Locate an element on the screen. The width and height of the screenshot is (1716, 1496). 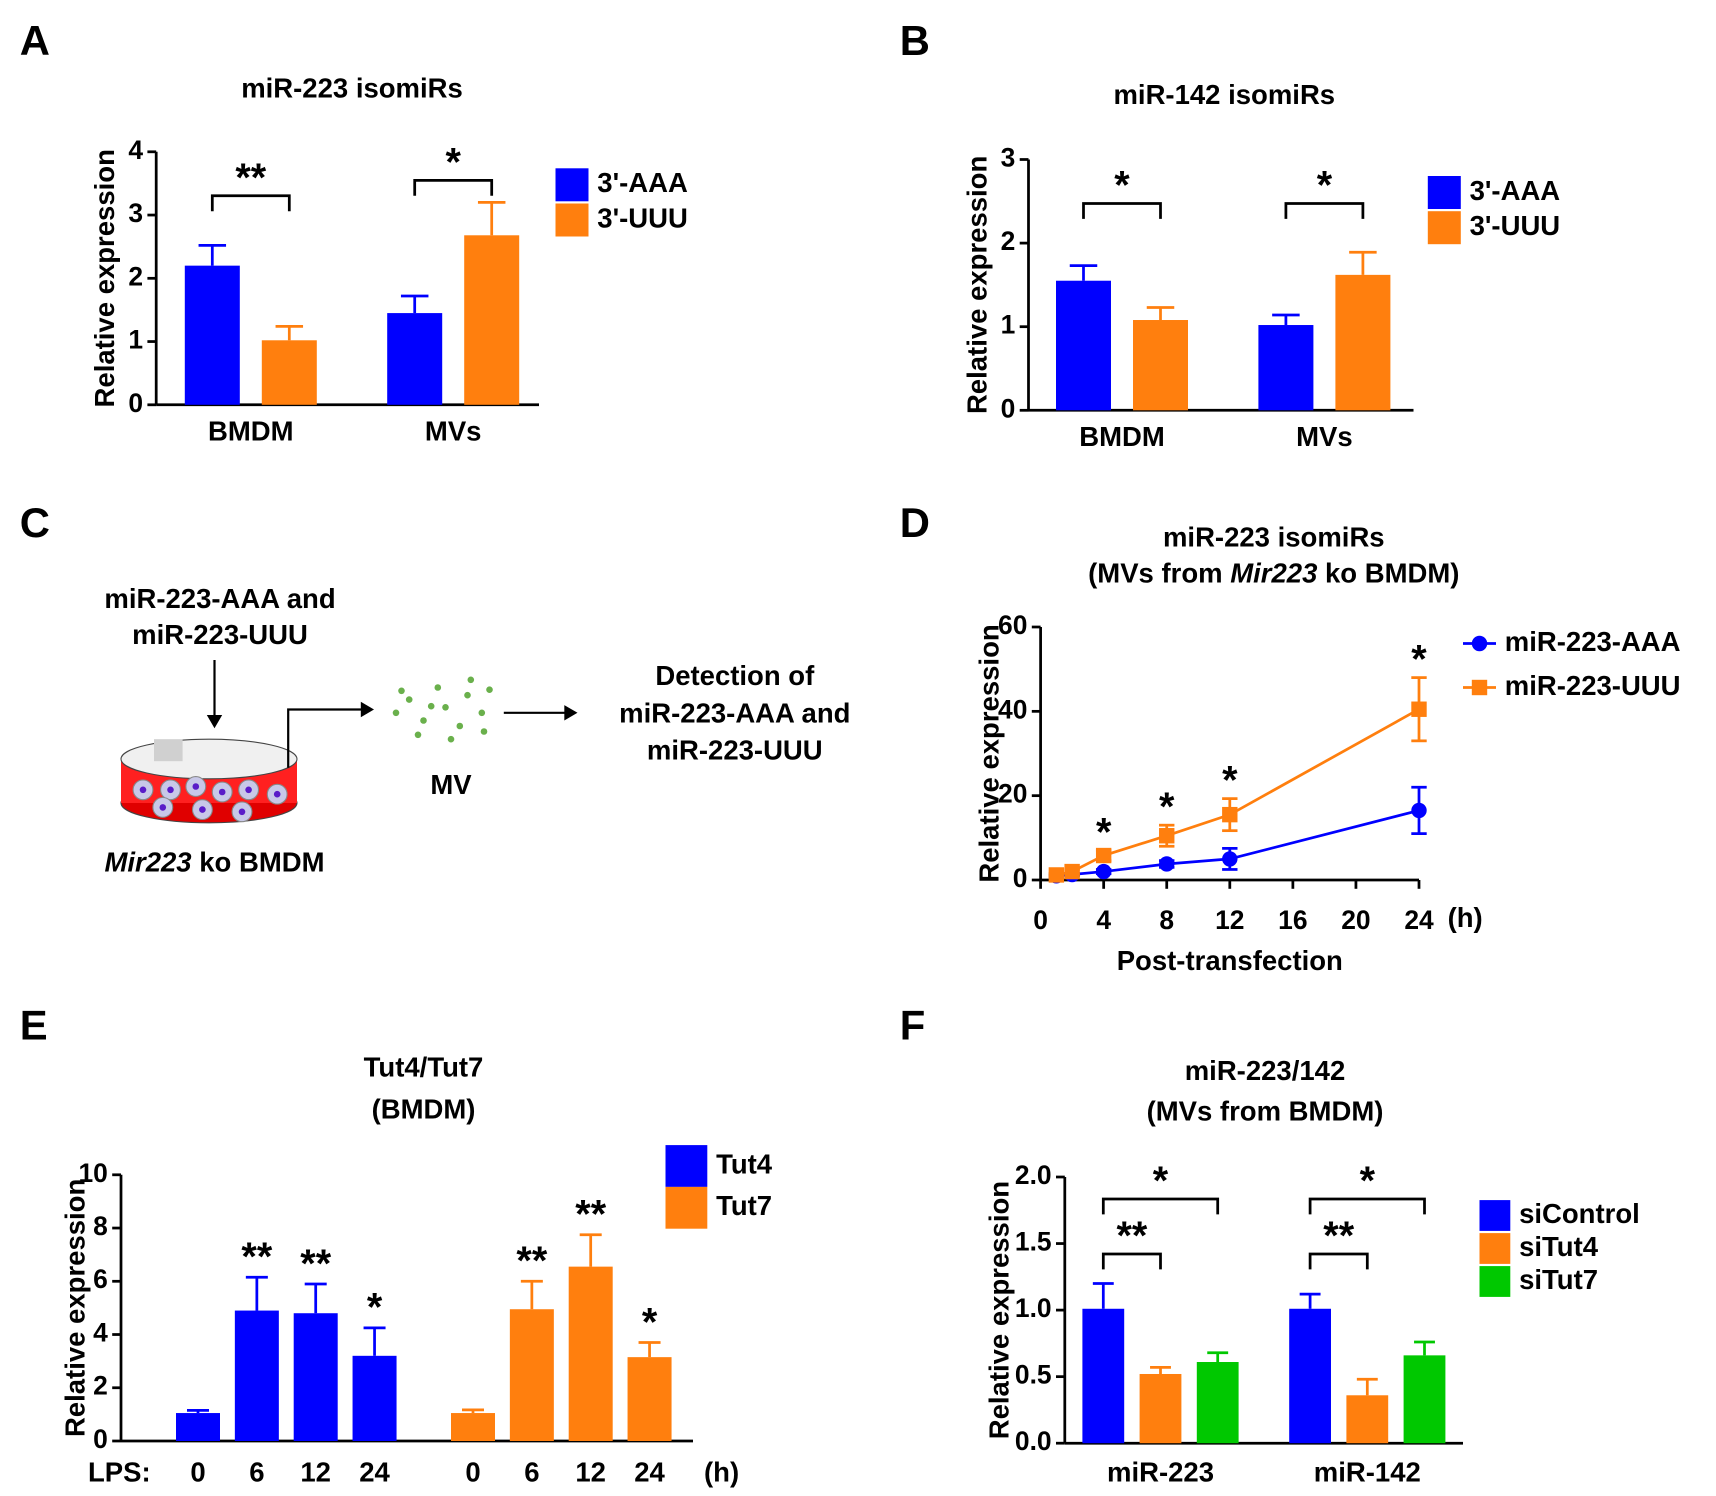
subtitle-part: (MVs from is located at coordinates (1159, 573).